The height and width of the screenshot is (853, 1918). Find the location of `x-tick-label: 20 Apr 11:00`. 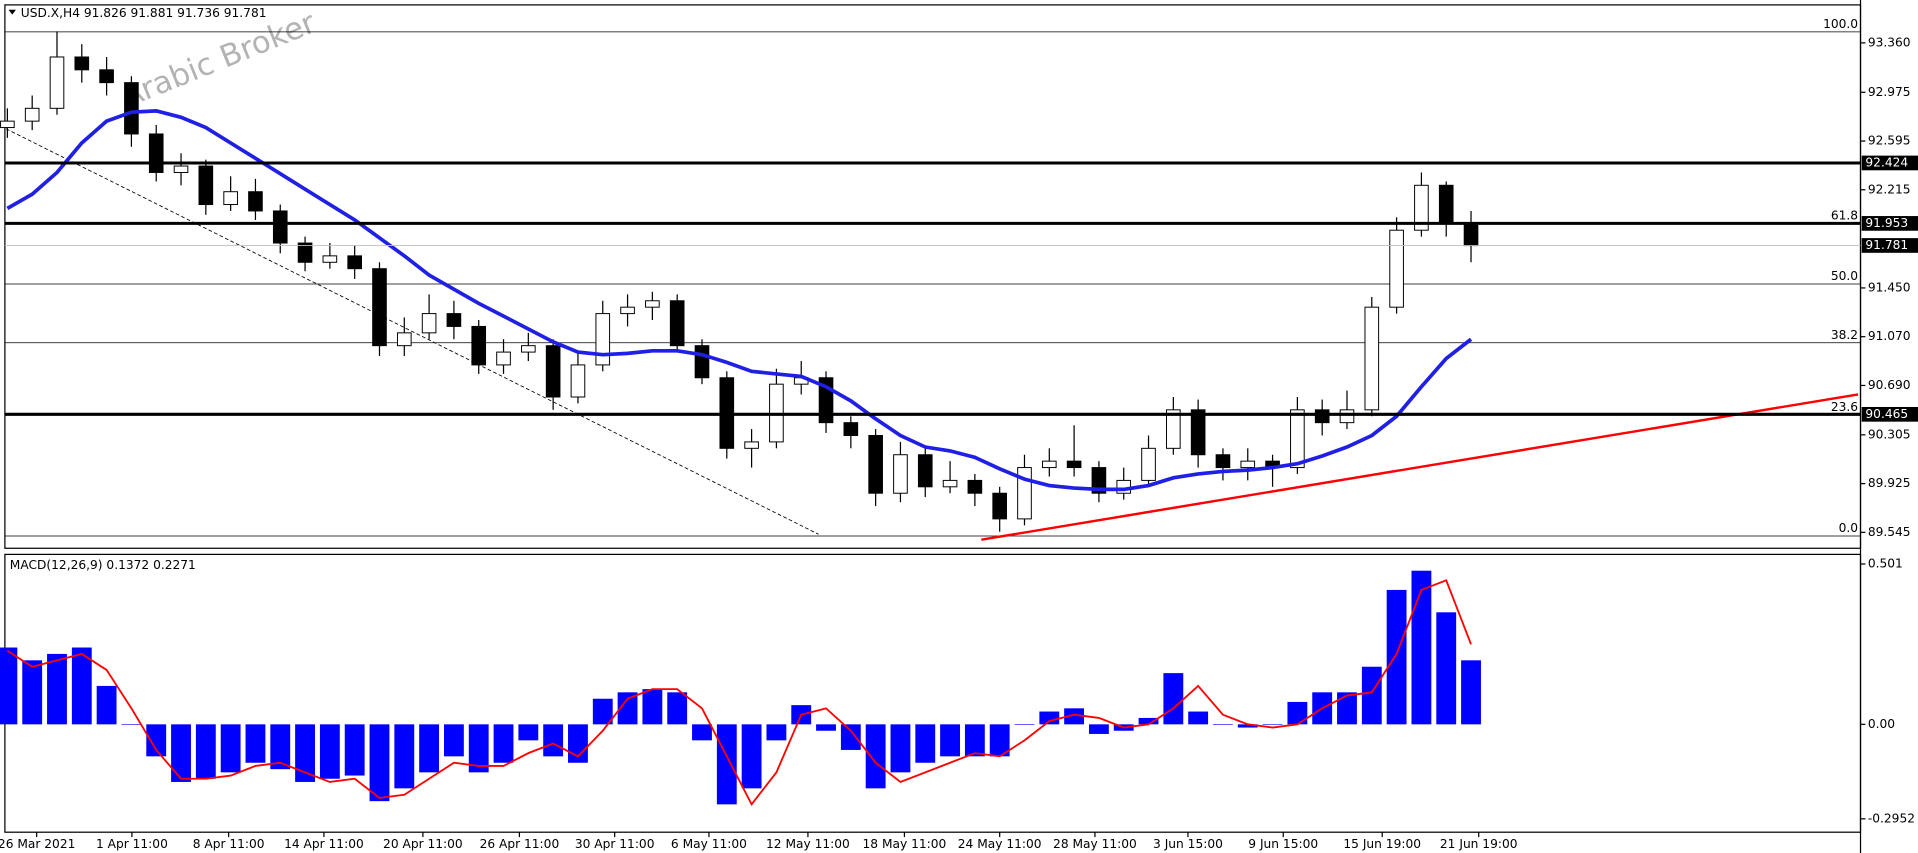

x-tick-label: 20 Apr 11:00 is located at coordinates (423, 844).